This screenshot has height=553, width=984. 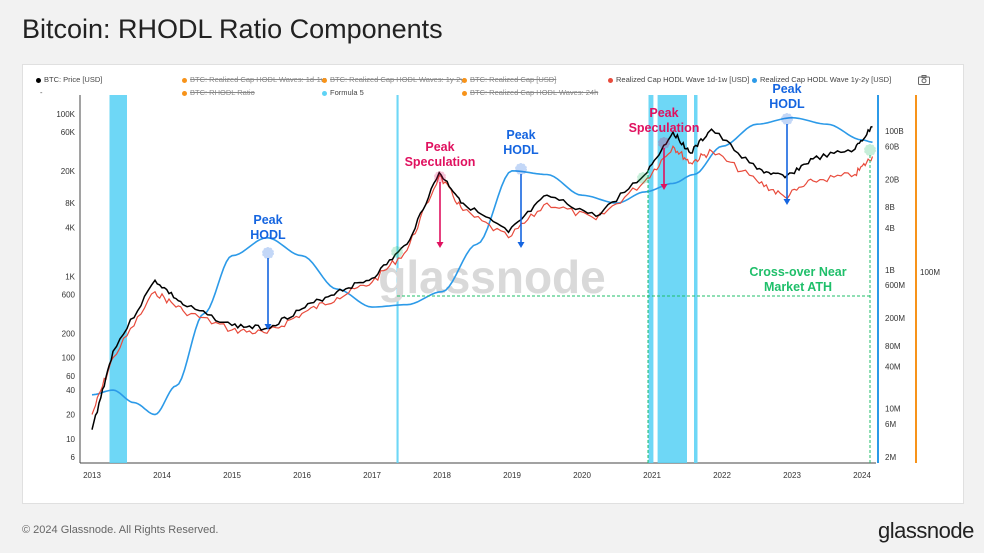 What do you see at coordinates (222, 92) in the screenshot?
I see `legend-label: BTC: RHODL Ratio` at bounding box center [222, 92].